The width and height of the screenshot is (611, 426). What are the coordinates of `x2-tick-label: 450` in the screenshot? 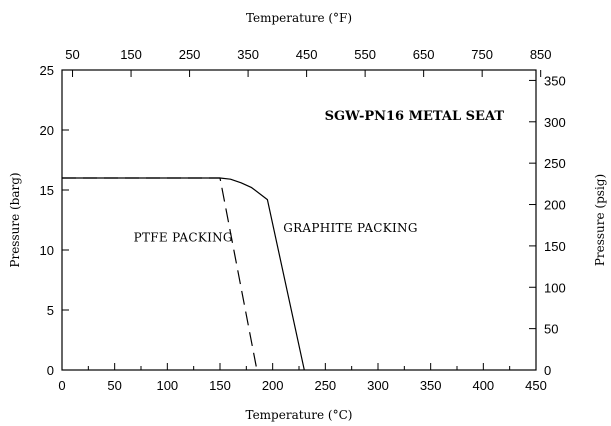 It's located at (307, 54).